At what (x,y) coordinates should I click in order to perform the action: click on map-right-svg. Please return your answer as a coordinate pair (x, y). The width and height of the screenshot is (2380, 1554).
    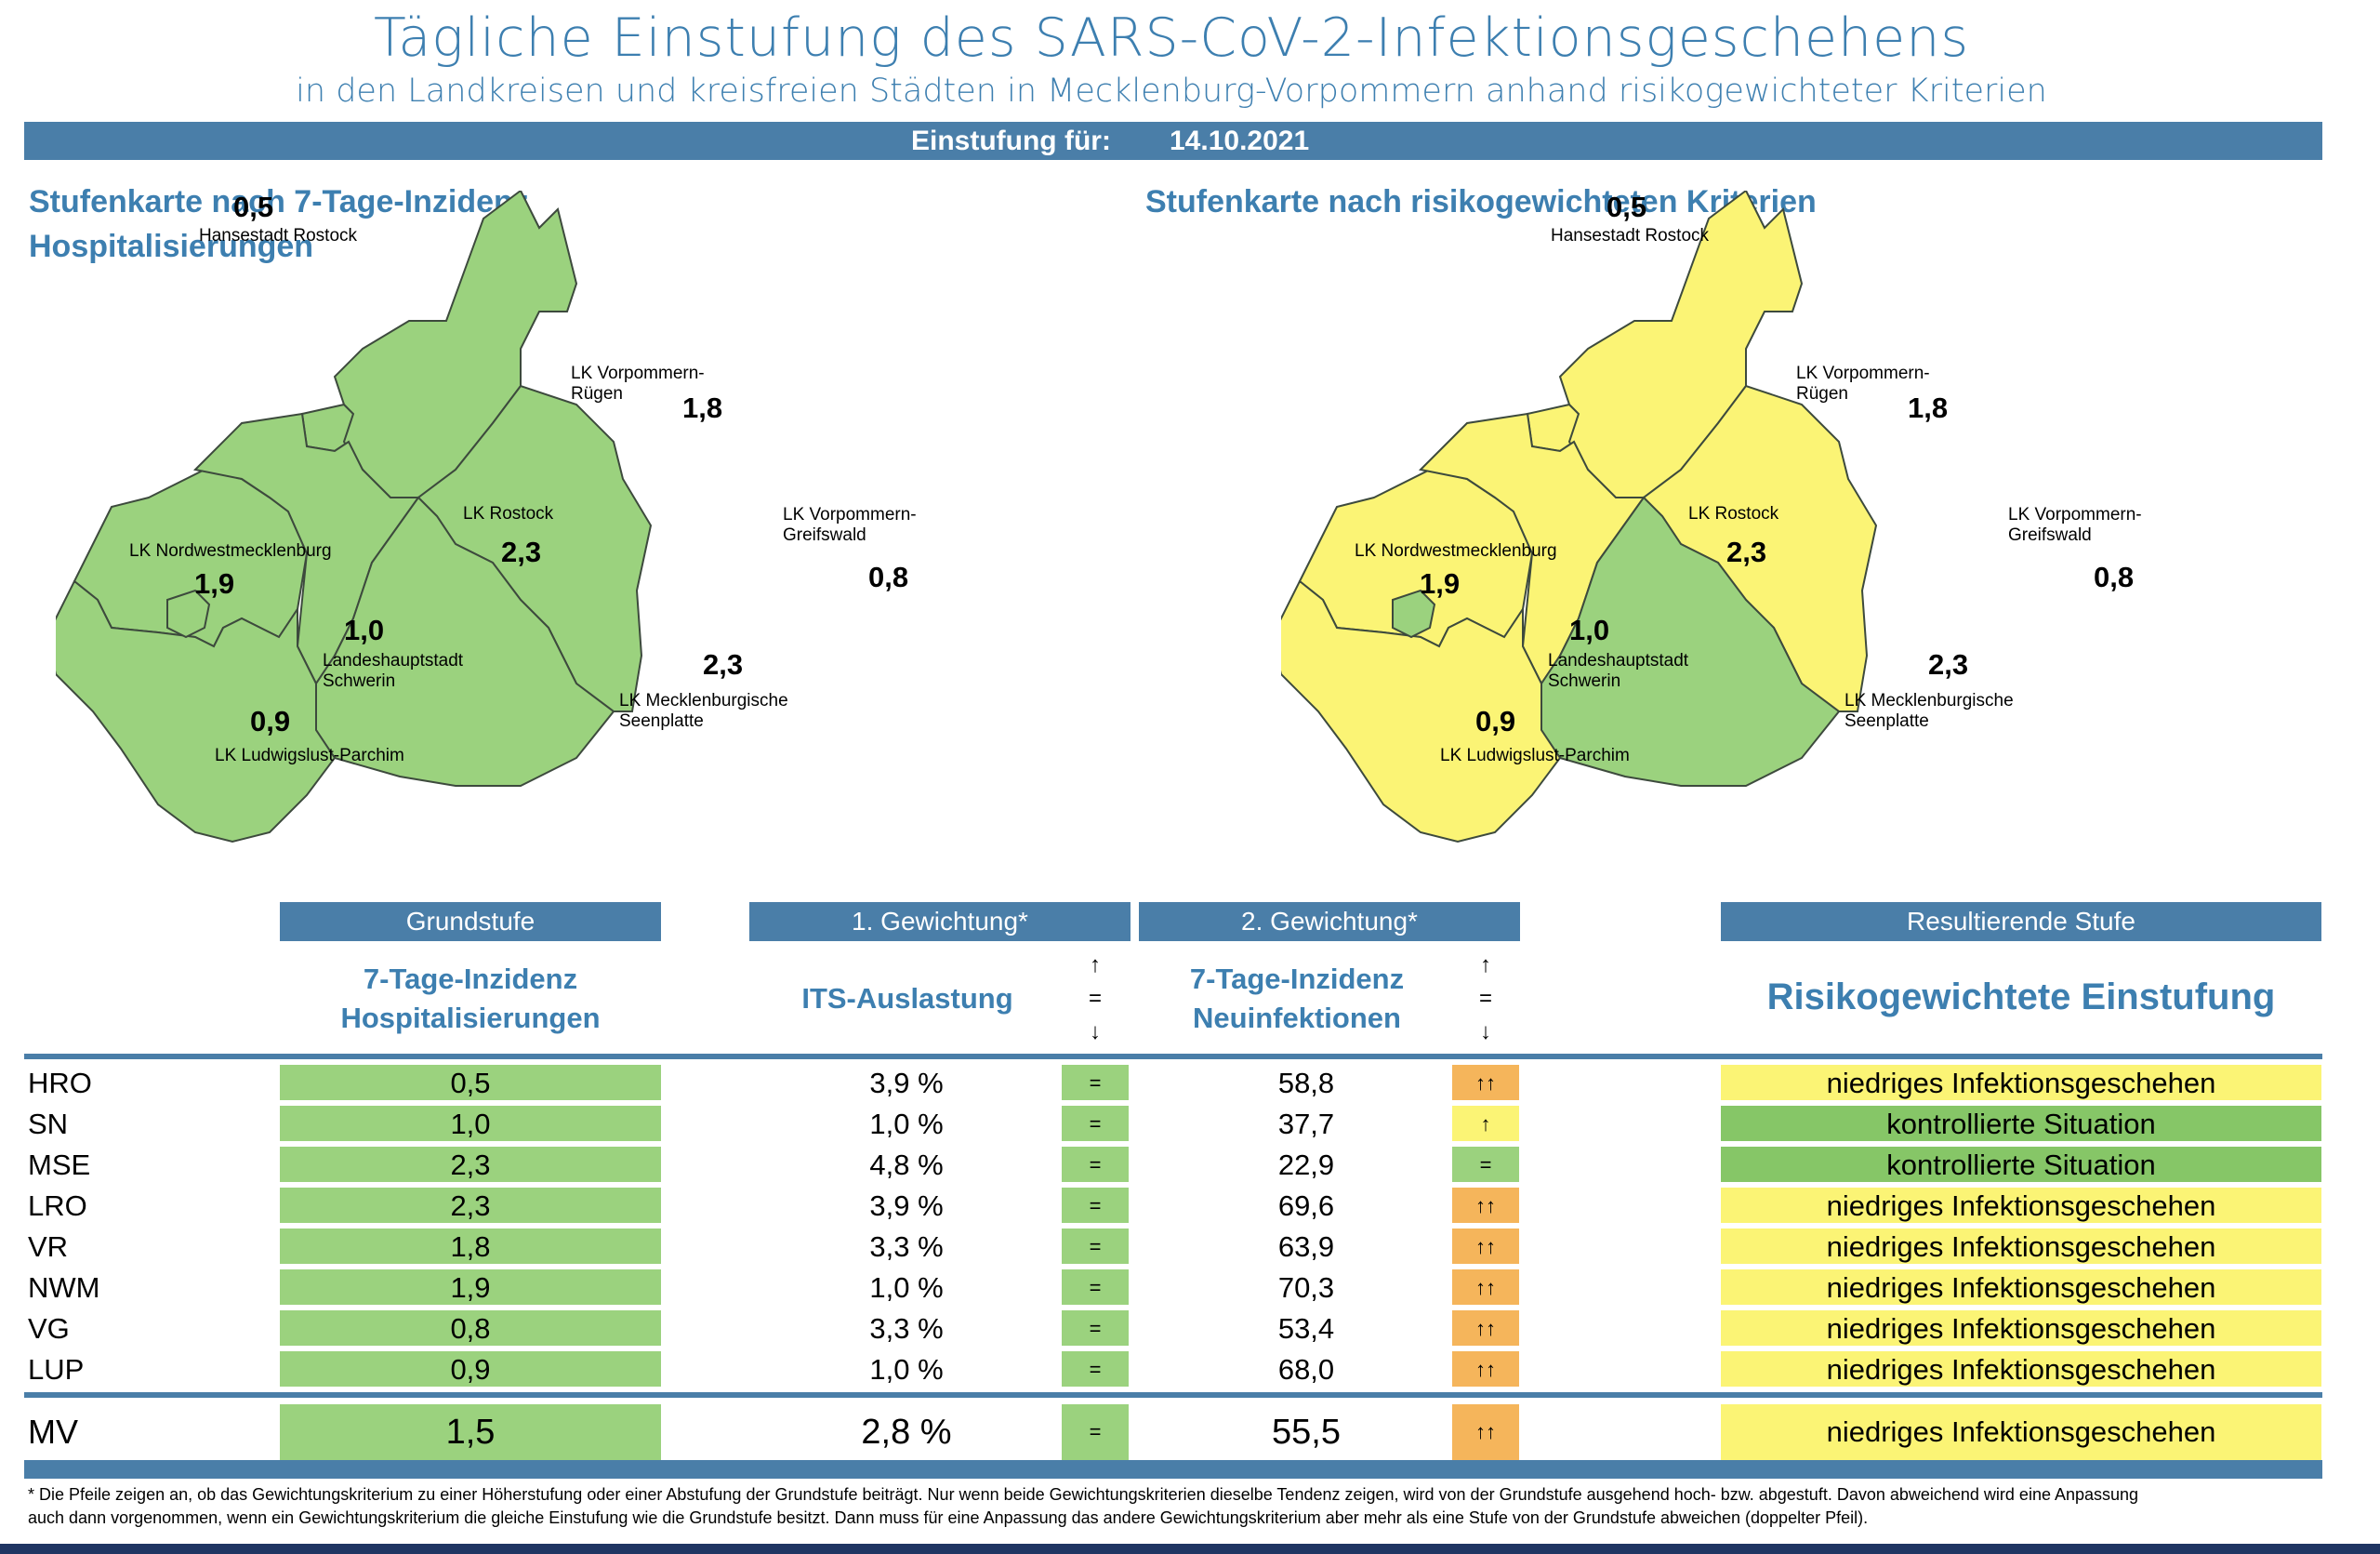
    Looking at the image, I should click on (1574, 516).